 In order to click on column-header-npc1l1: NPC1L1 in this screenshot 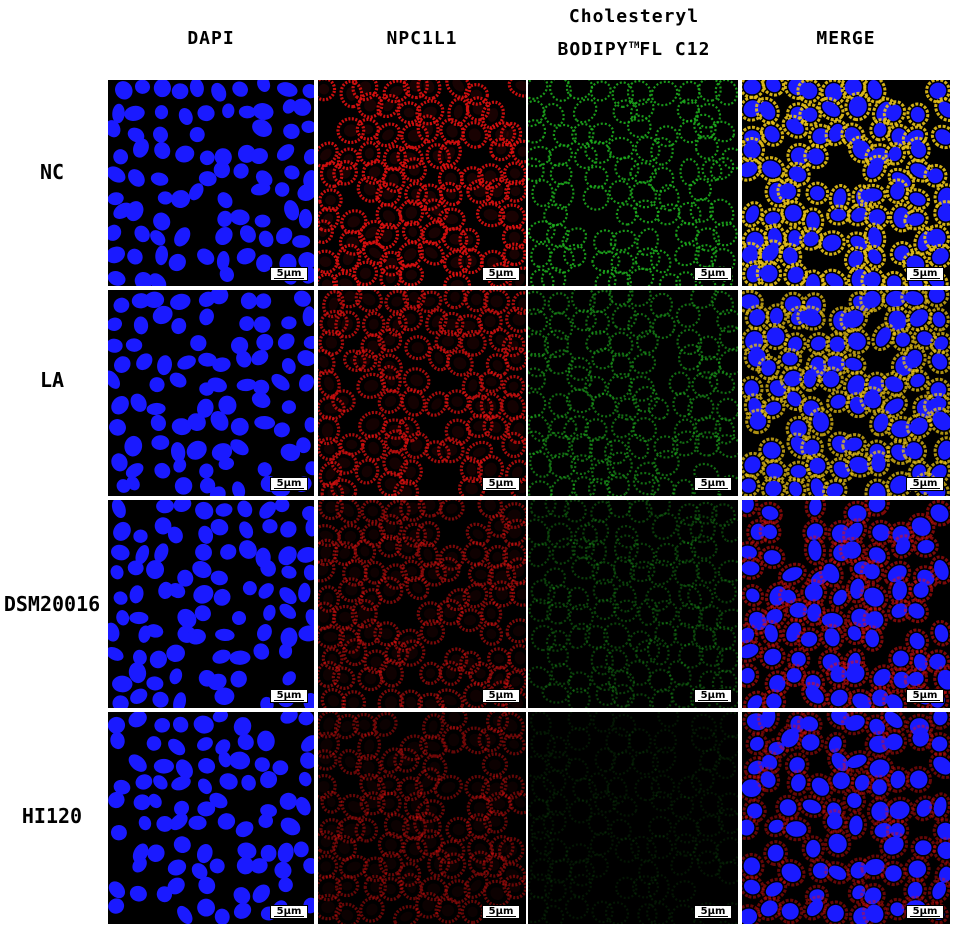, I will do `click(422, 38)`.